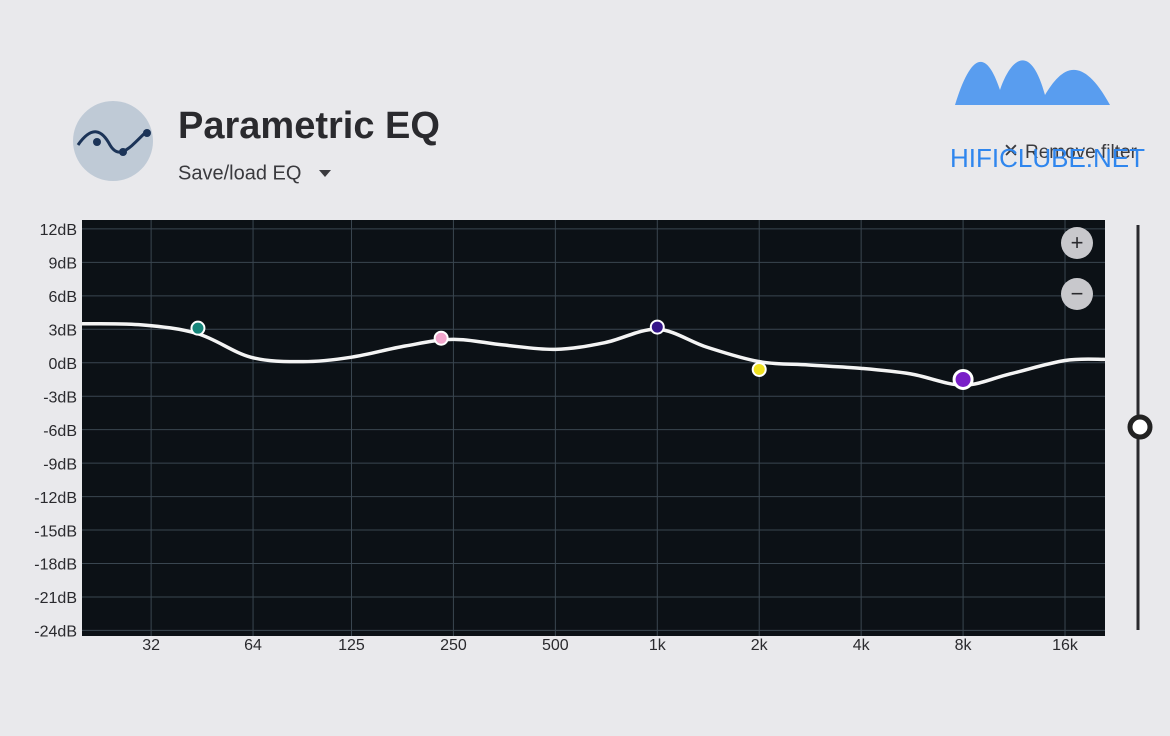  I want to click on y-tick-label: -21dB, so click(55, 598).